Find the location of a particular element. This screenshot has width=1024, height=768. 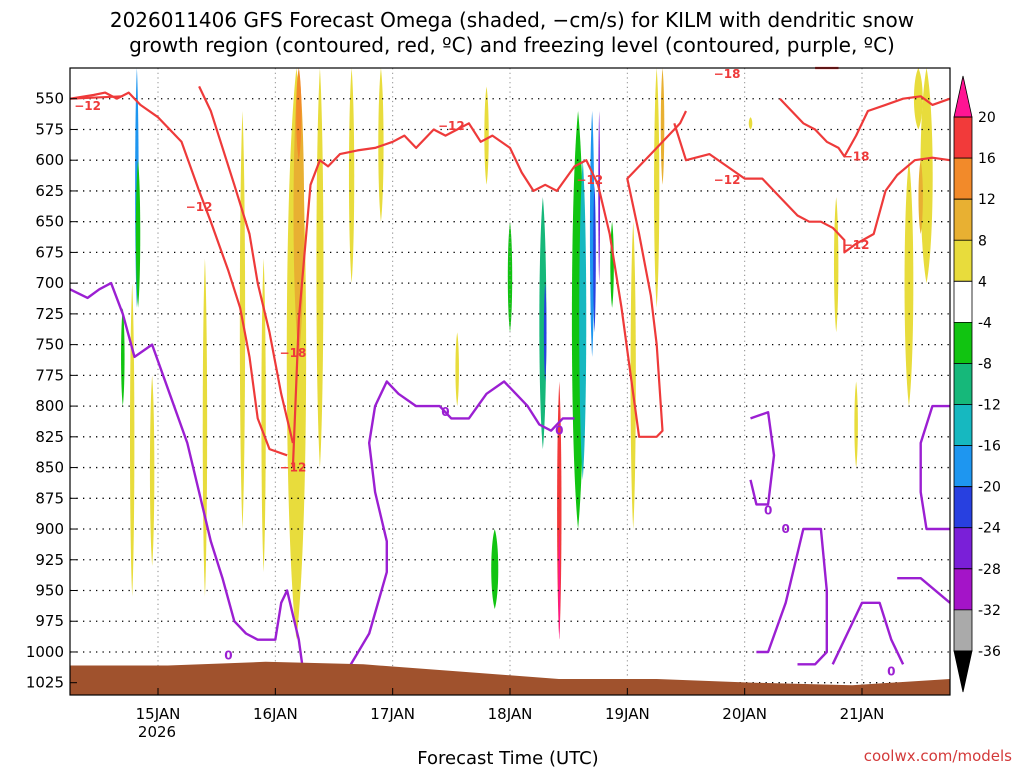

credit-text: coolwx.com/models is located at coordinates (938, 756).